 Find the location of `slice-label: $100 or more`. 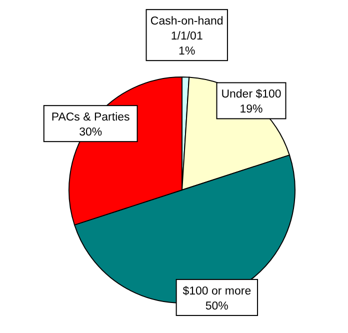

slice-label: $100 or more is located at coordinates (217, 291).